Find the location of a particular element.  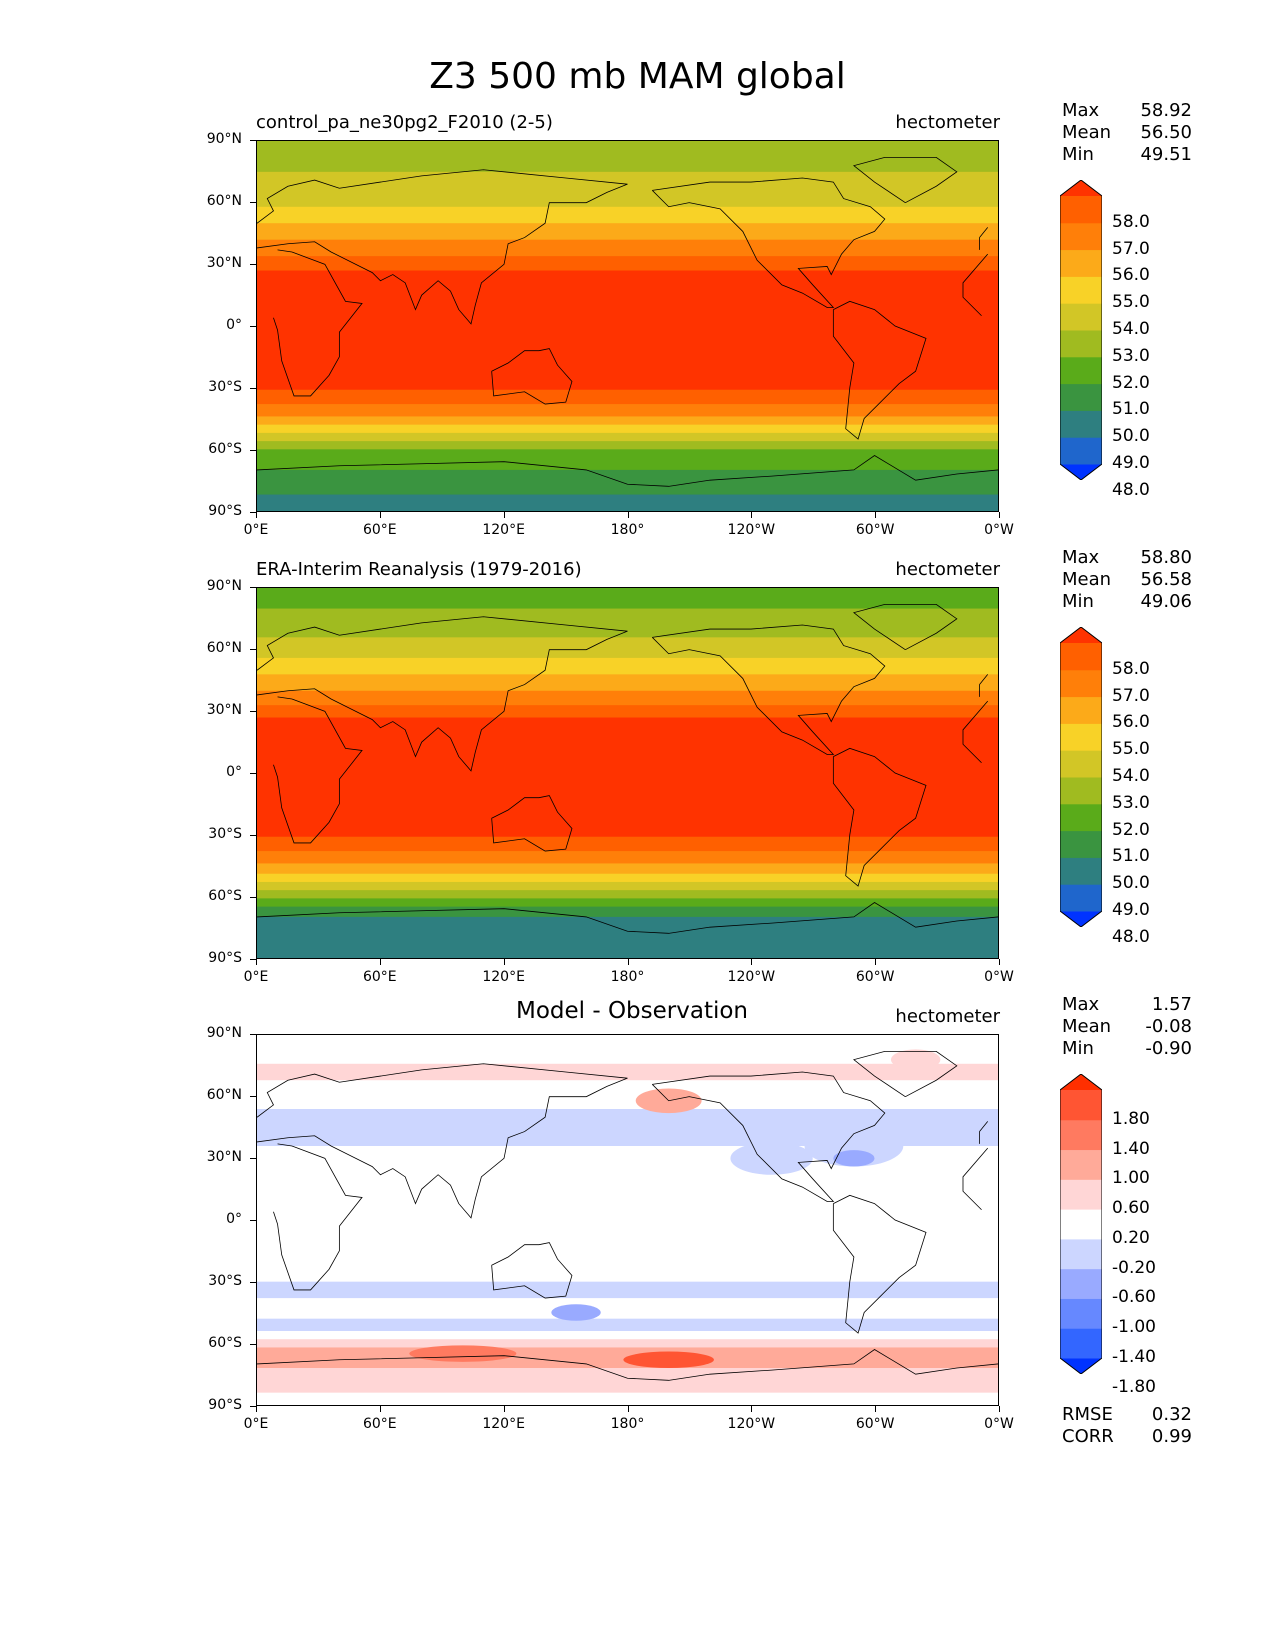

colorbar-tick-label: 0.60 is located at coordinates (1131, 1208).